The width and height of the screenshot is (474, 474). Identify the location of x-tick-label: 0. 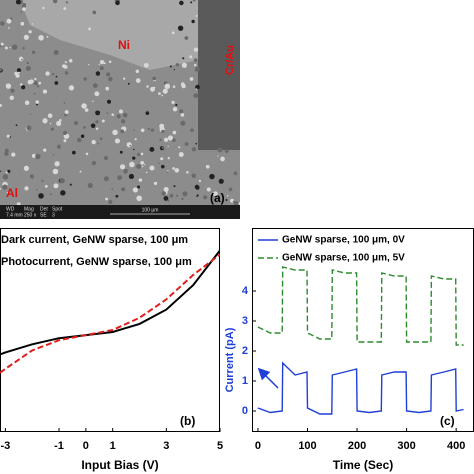
(86, 446).